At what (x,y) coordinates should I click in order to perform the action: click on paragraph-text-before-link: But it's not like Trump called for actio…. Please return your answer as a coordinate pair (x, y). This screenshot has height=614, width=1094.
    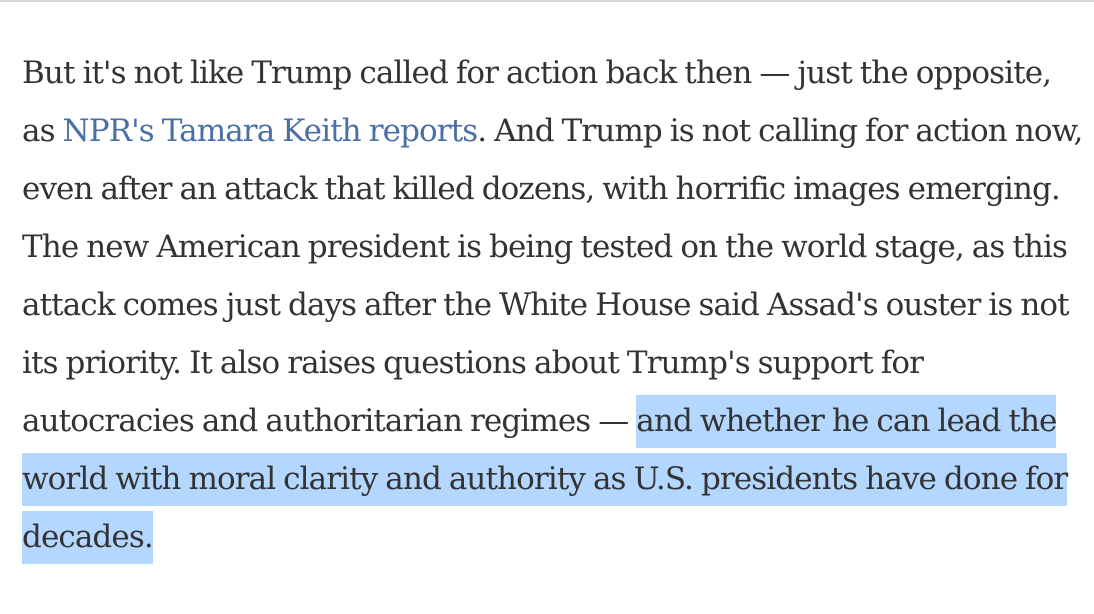
    Looking at the image, I should click on (537, 102).